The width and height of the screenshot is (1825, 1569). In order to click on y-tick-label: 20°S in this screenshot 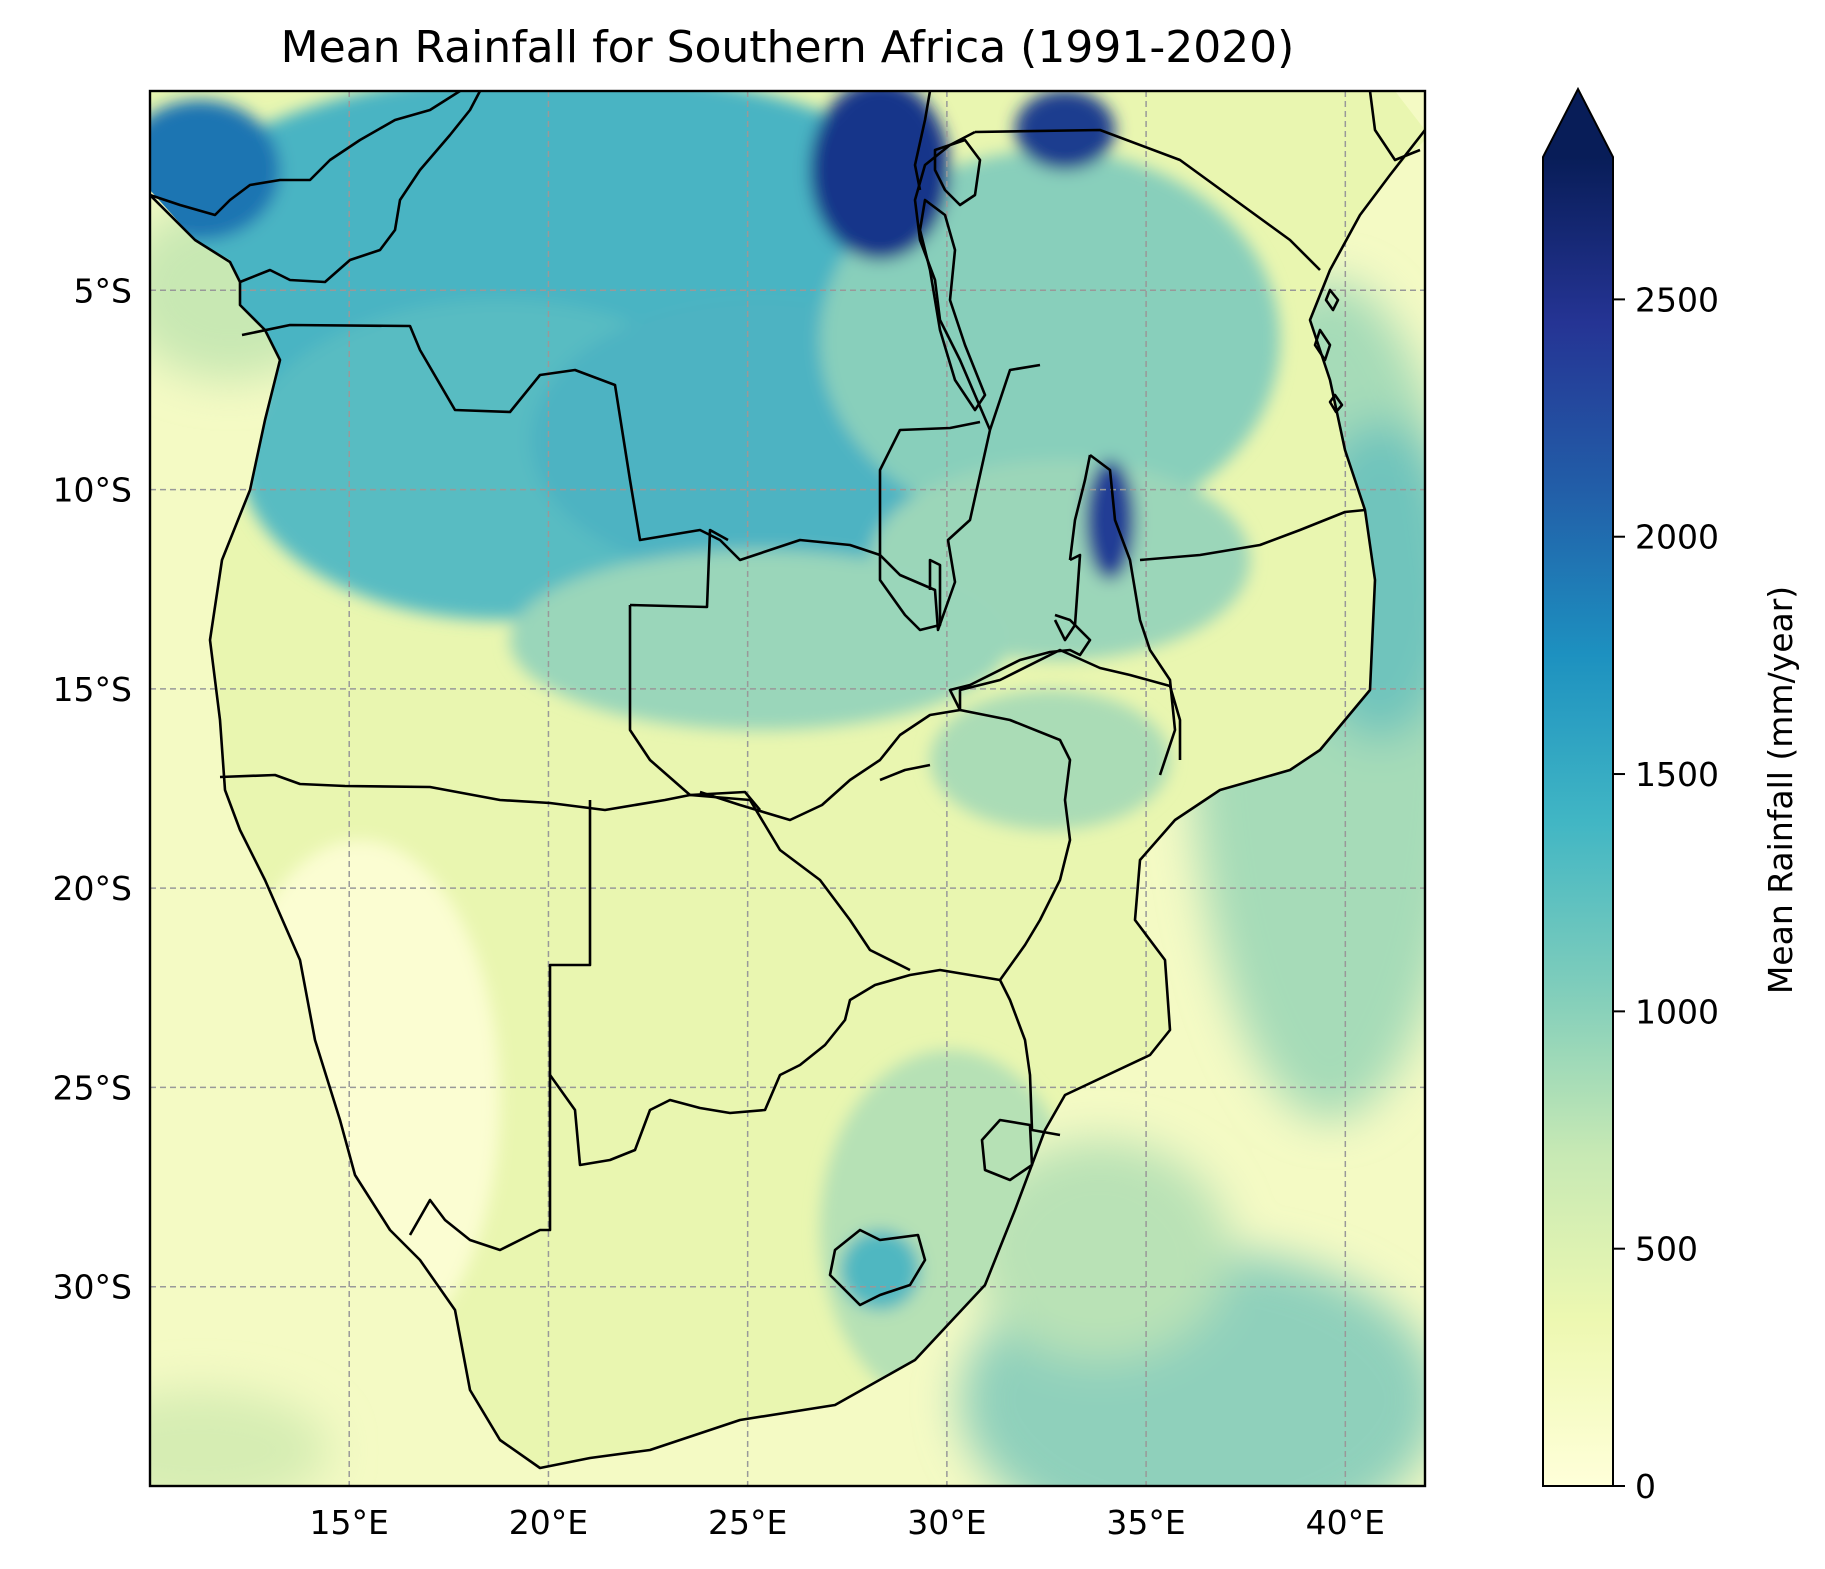, I will do `click(92, 888)`.